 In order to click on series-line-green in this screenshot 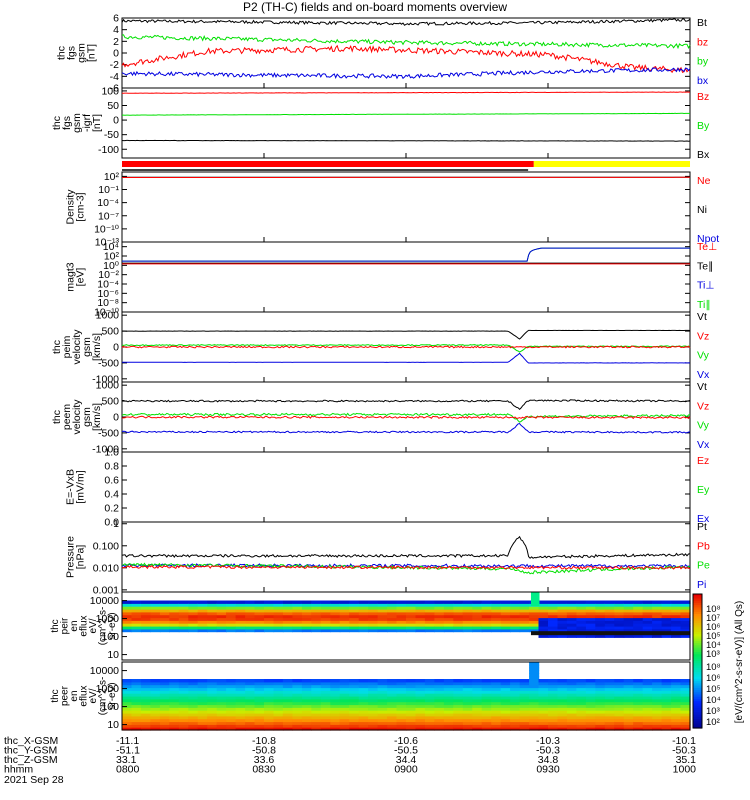, I will do `click(406, 417)`.